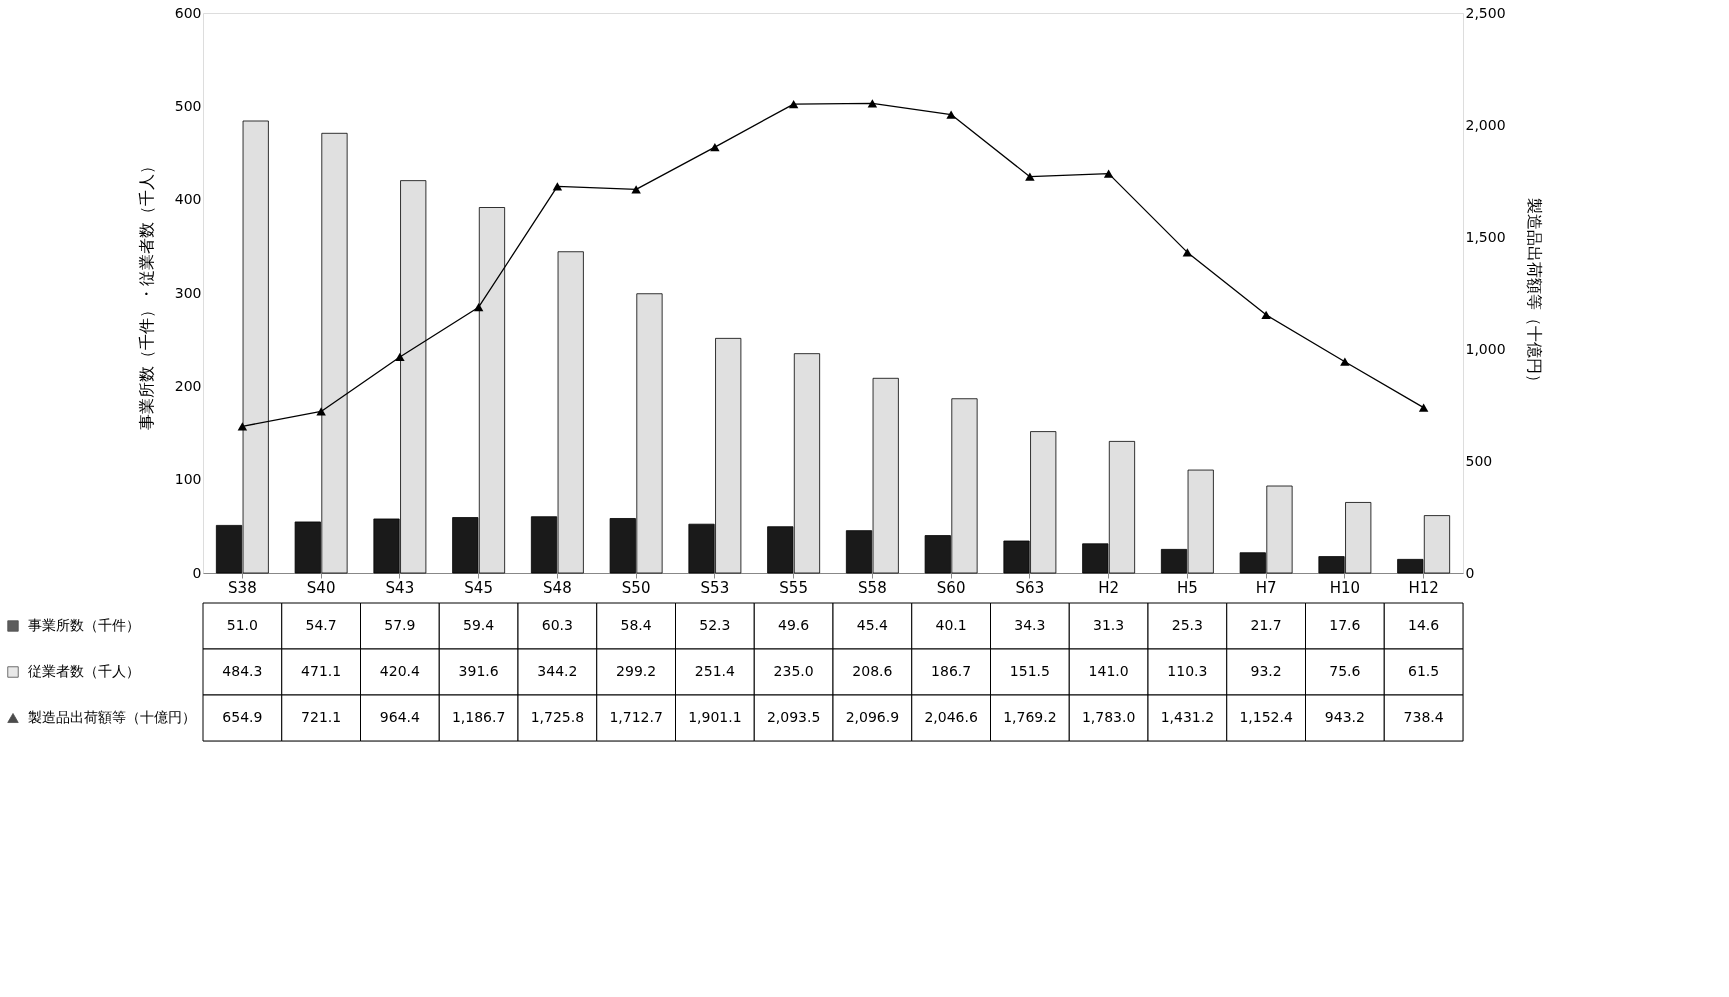 This screenshot has height=997, width=1729. Describe the element at coordinates (188, 385) in the screenshot. I see `y-tick-label: 200` at that location.